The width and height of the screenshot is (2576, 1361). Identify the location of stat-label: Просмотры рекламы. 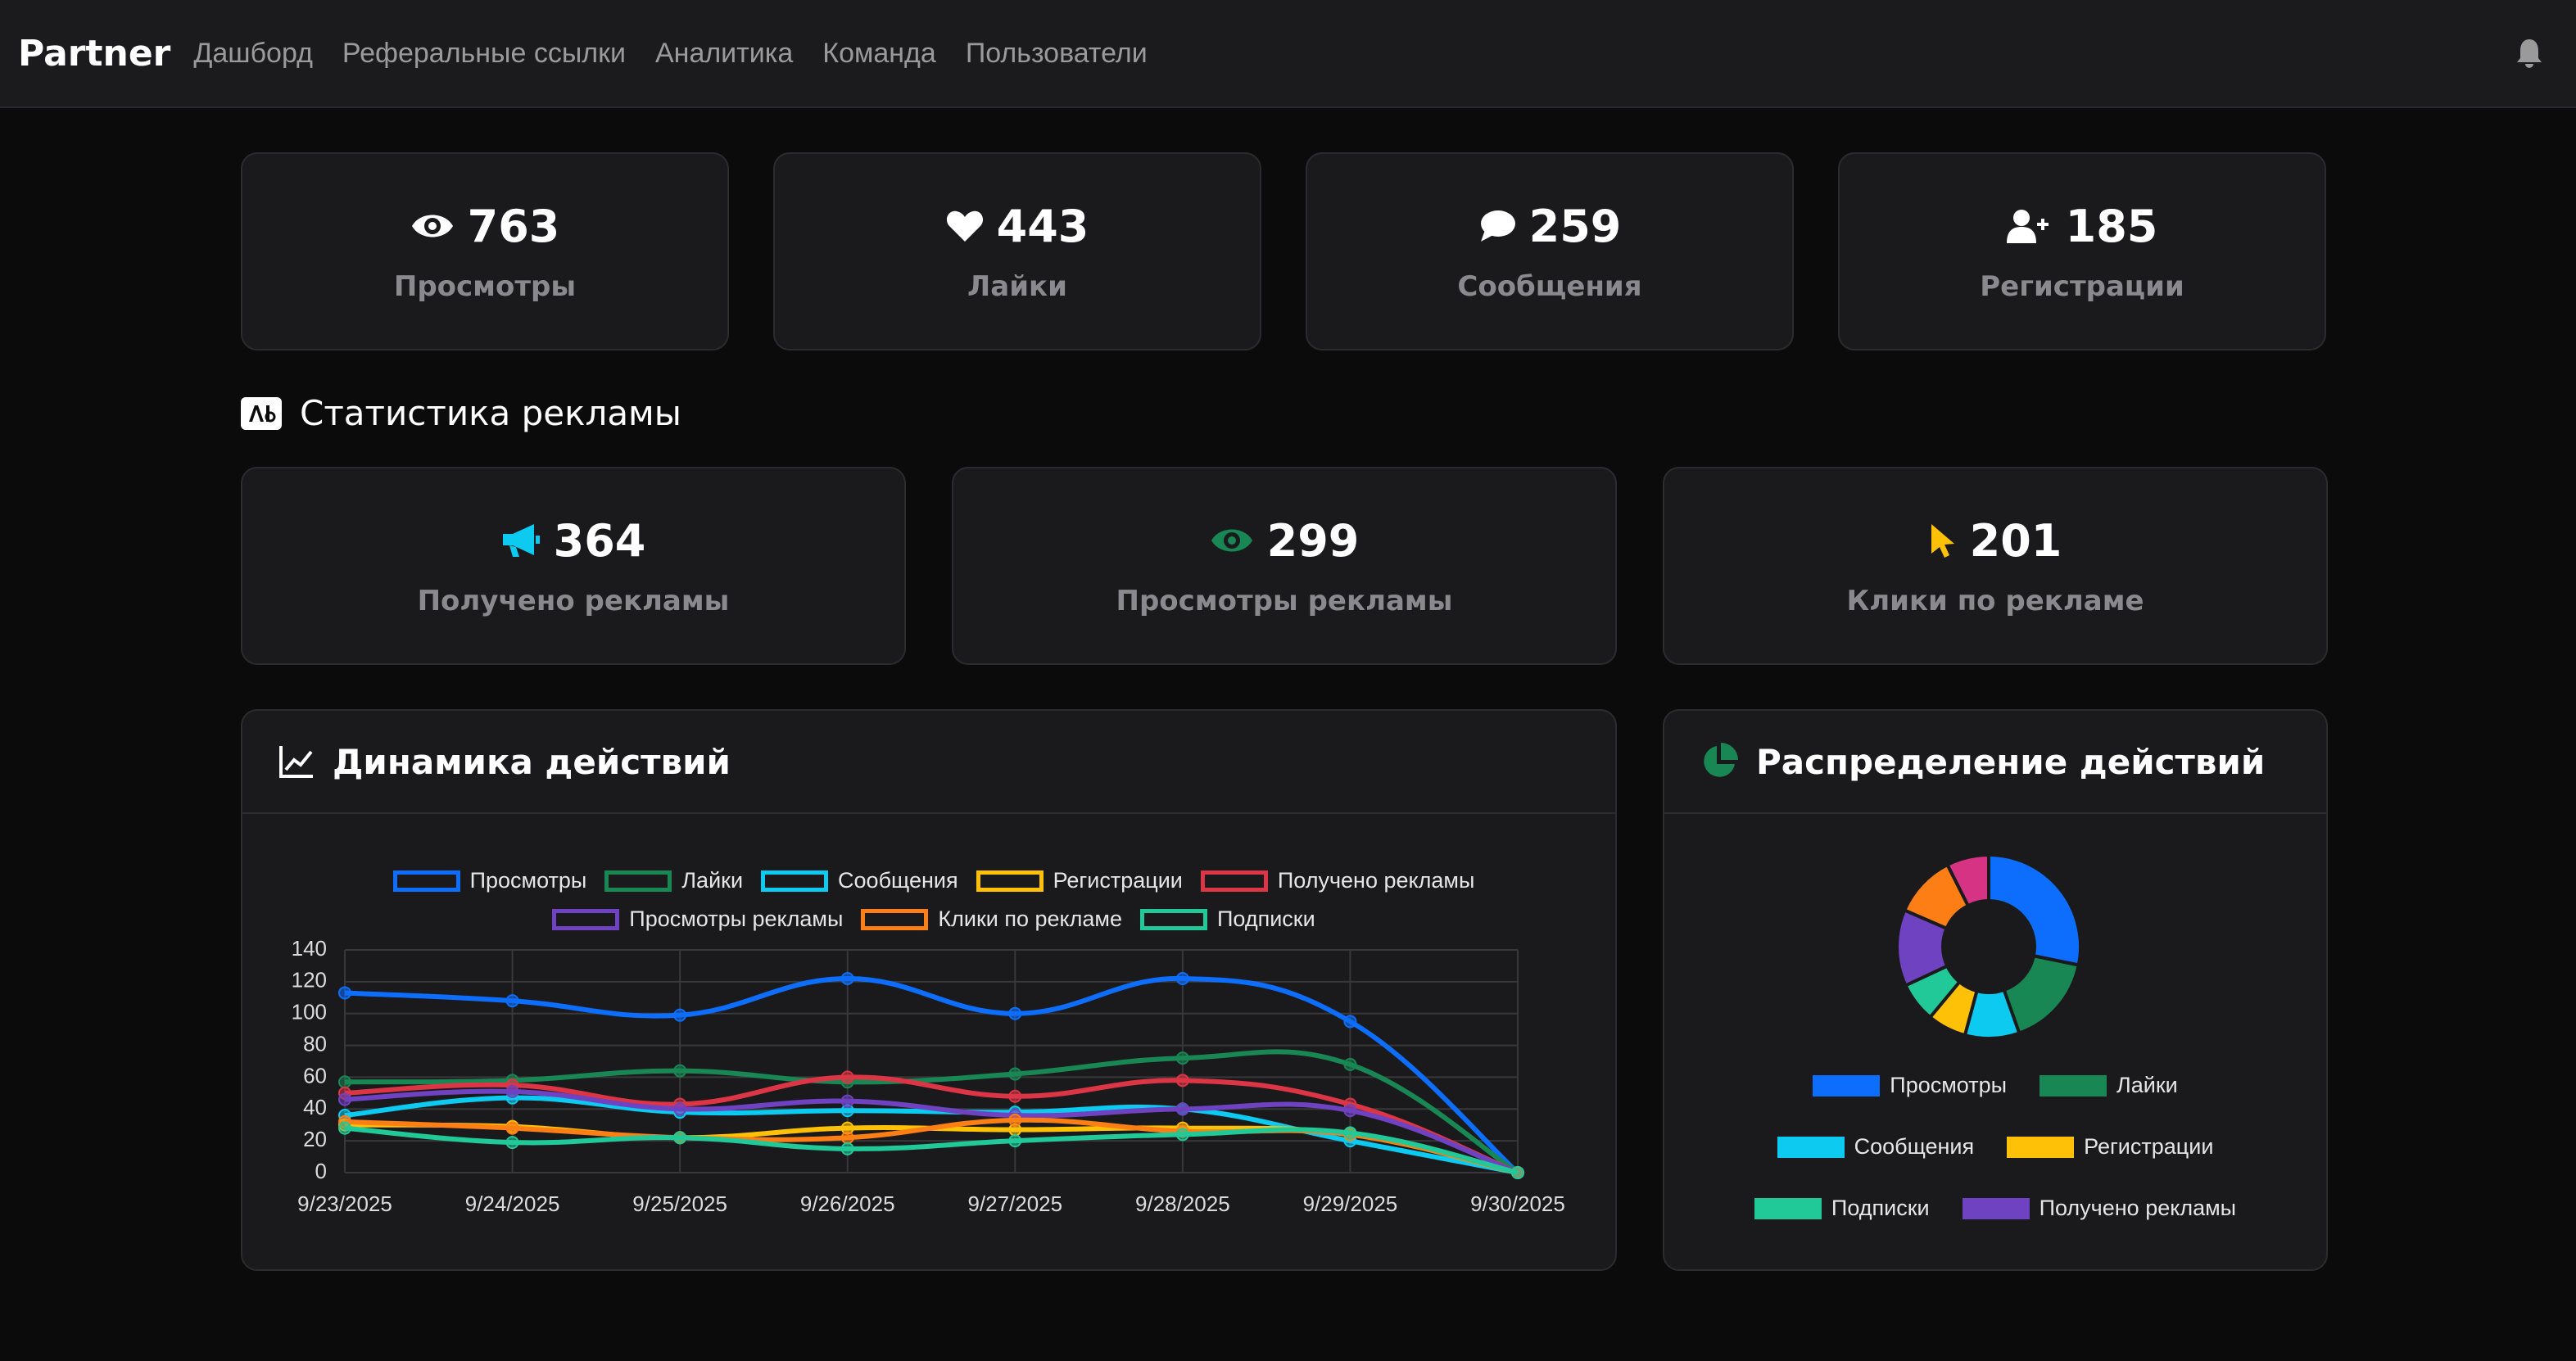
(1284, 600).